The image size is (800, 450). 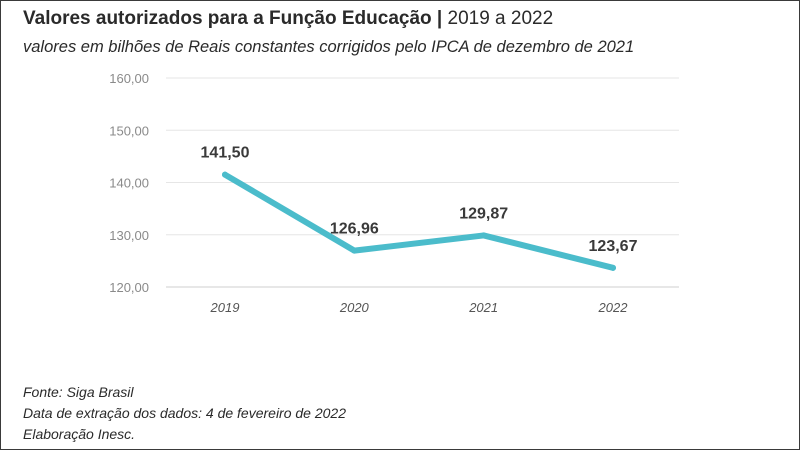 What do you see at coordinates (613, 246) in the screenshot?
I see `data-label: 123,67` at bounding box center [613, 246].